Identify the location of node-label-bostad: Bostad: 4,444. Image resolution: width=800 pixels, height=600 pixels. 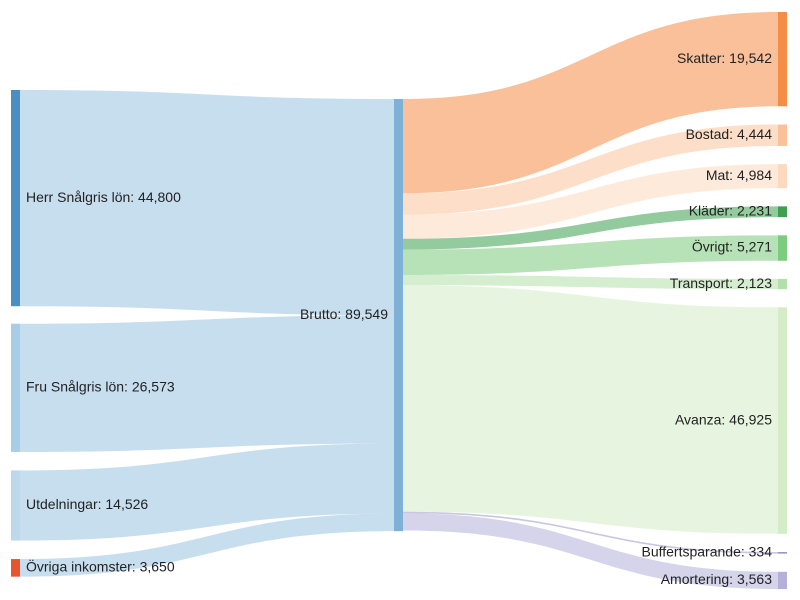
(729, 134).